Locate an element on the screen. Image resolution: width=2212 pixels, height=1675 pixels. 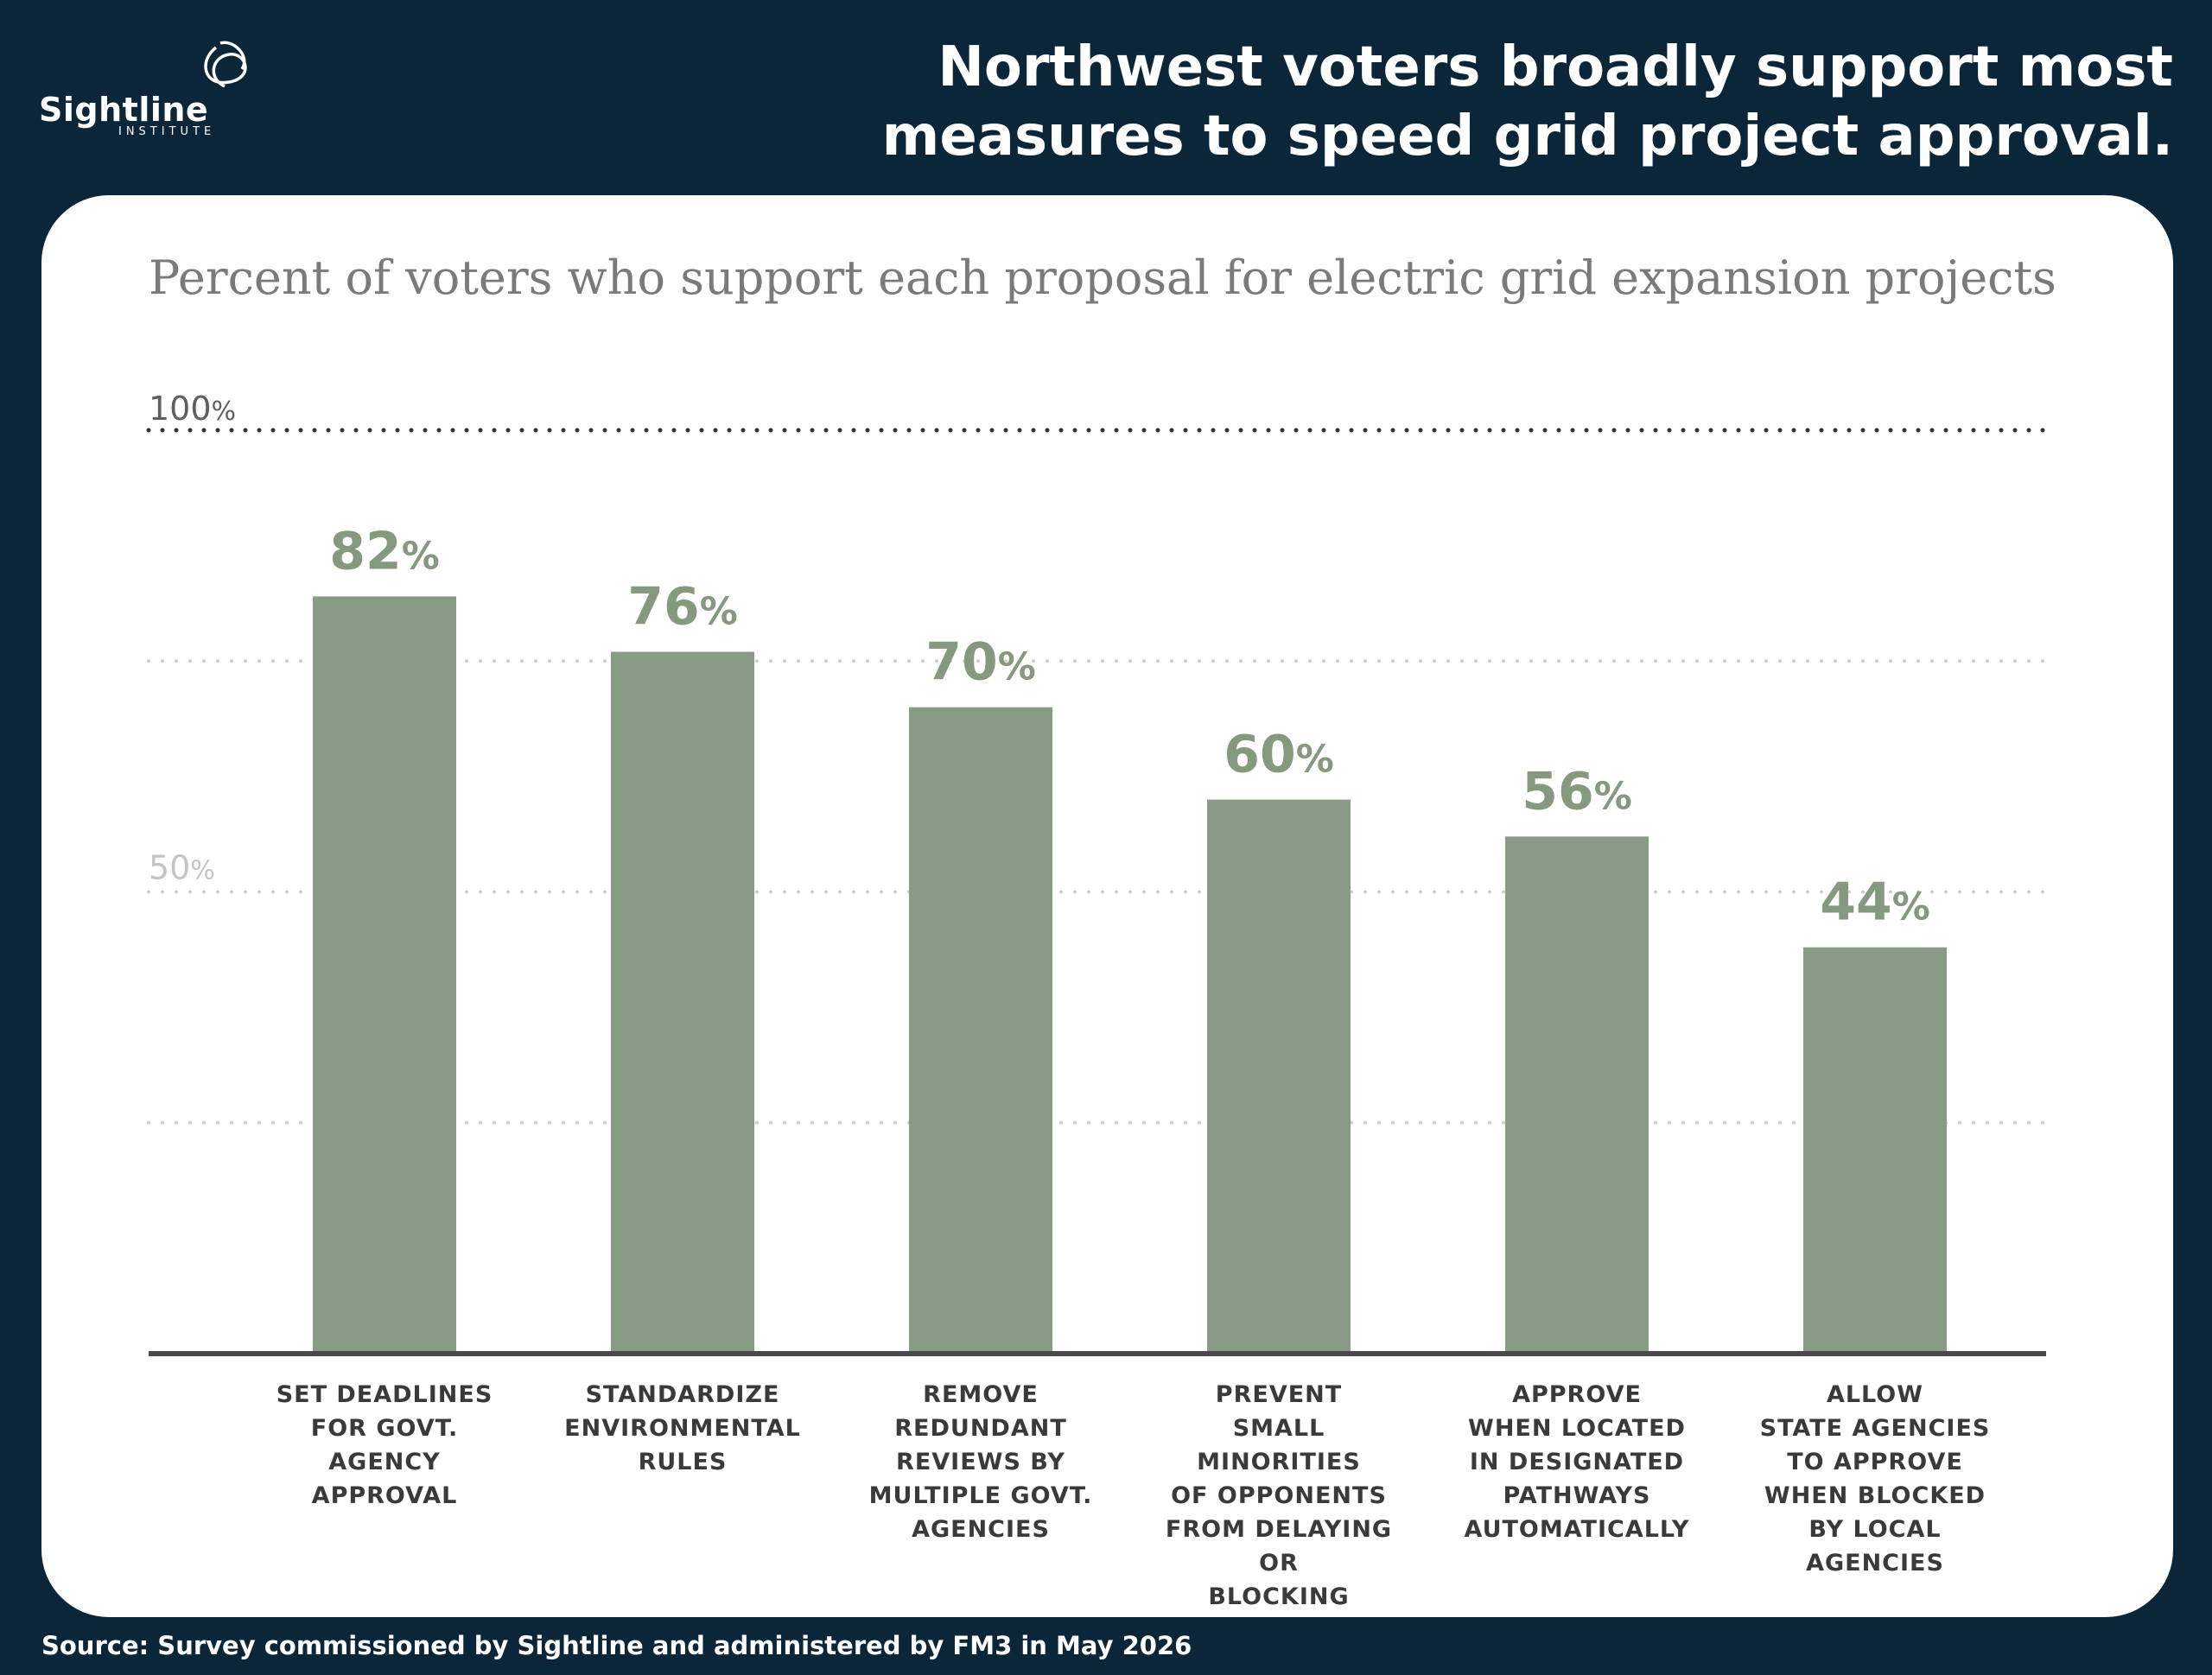
category-label-1: Standardize environmental rules is located at coordinates (682, 1428).